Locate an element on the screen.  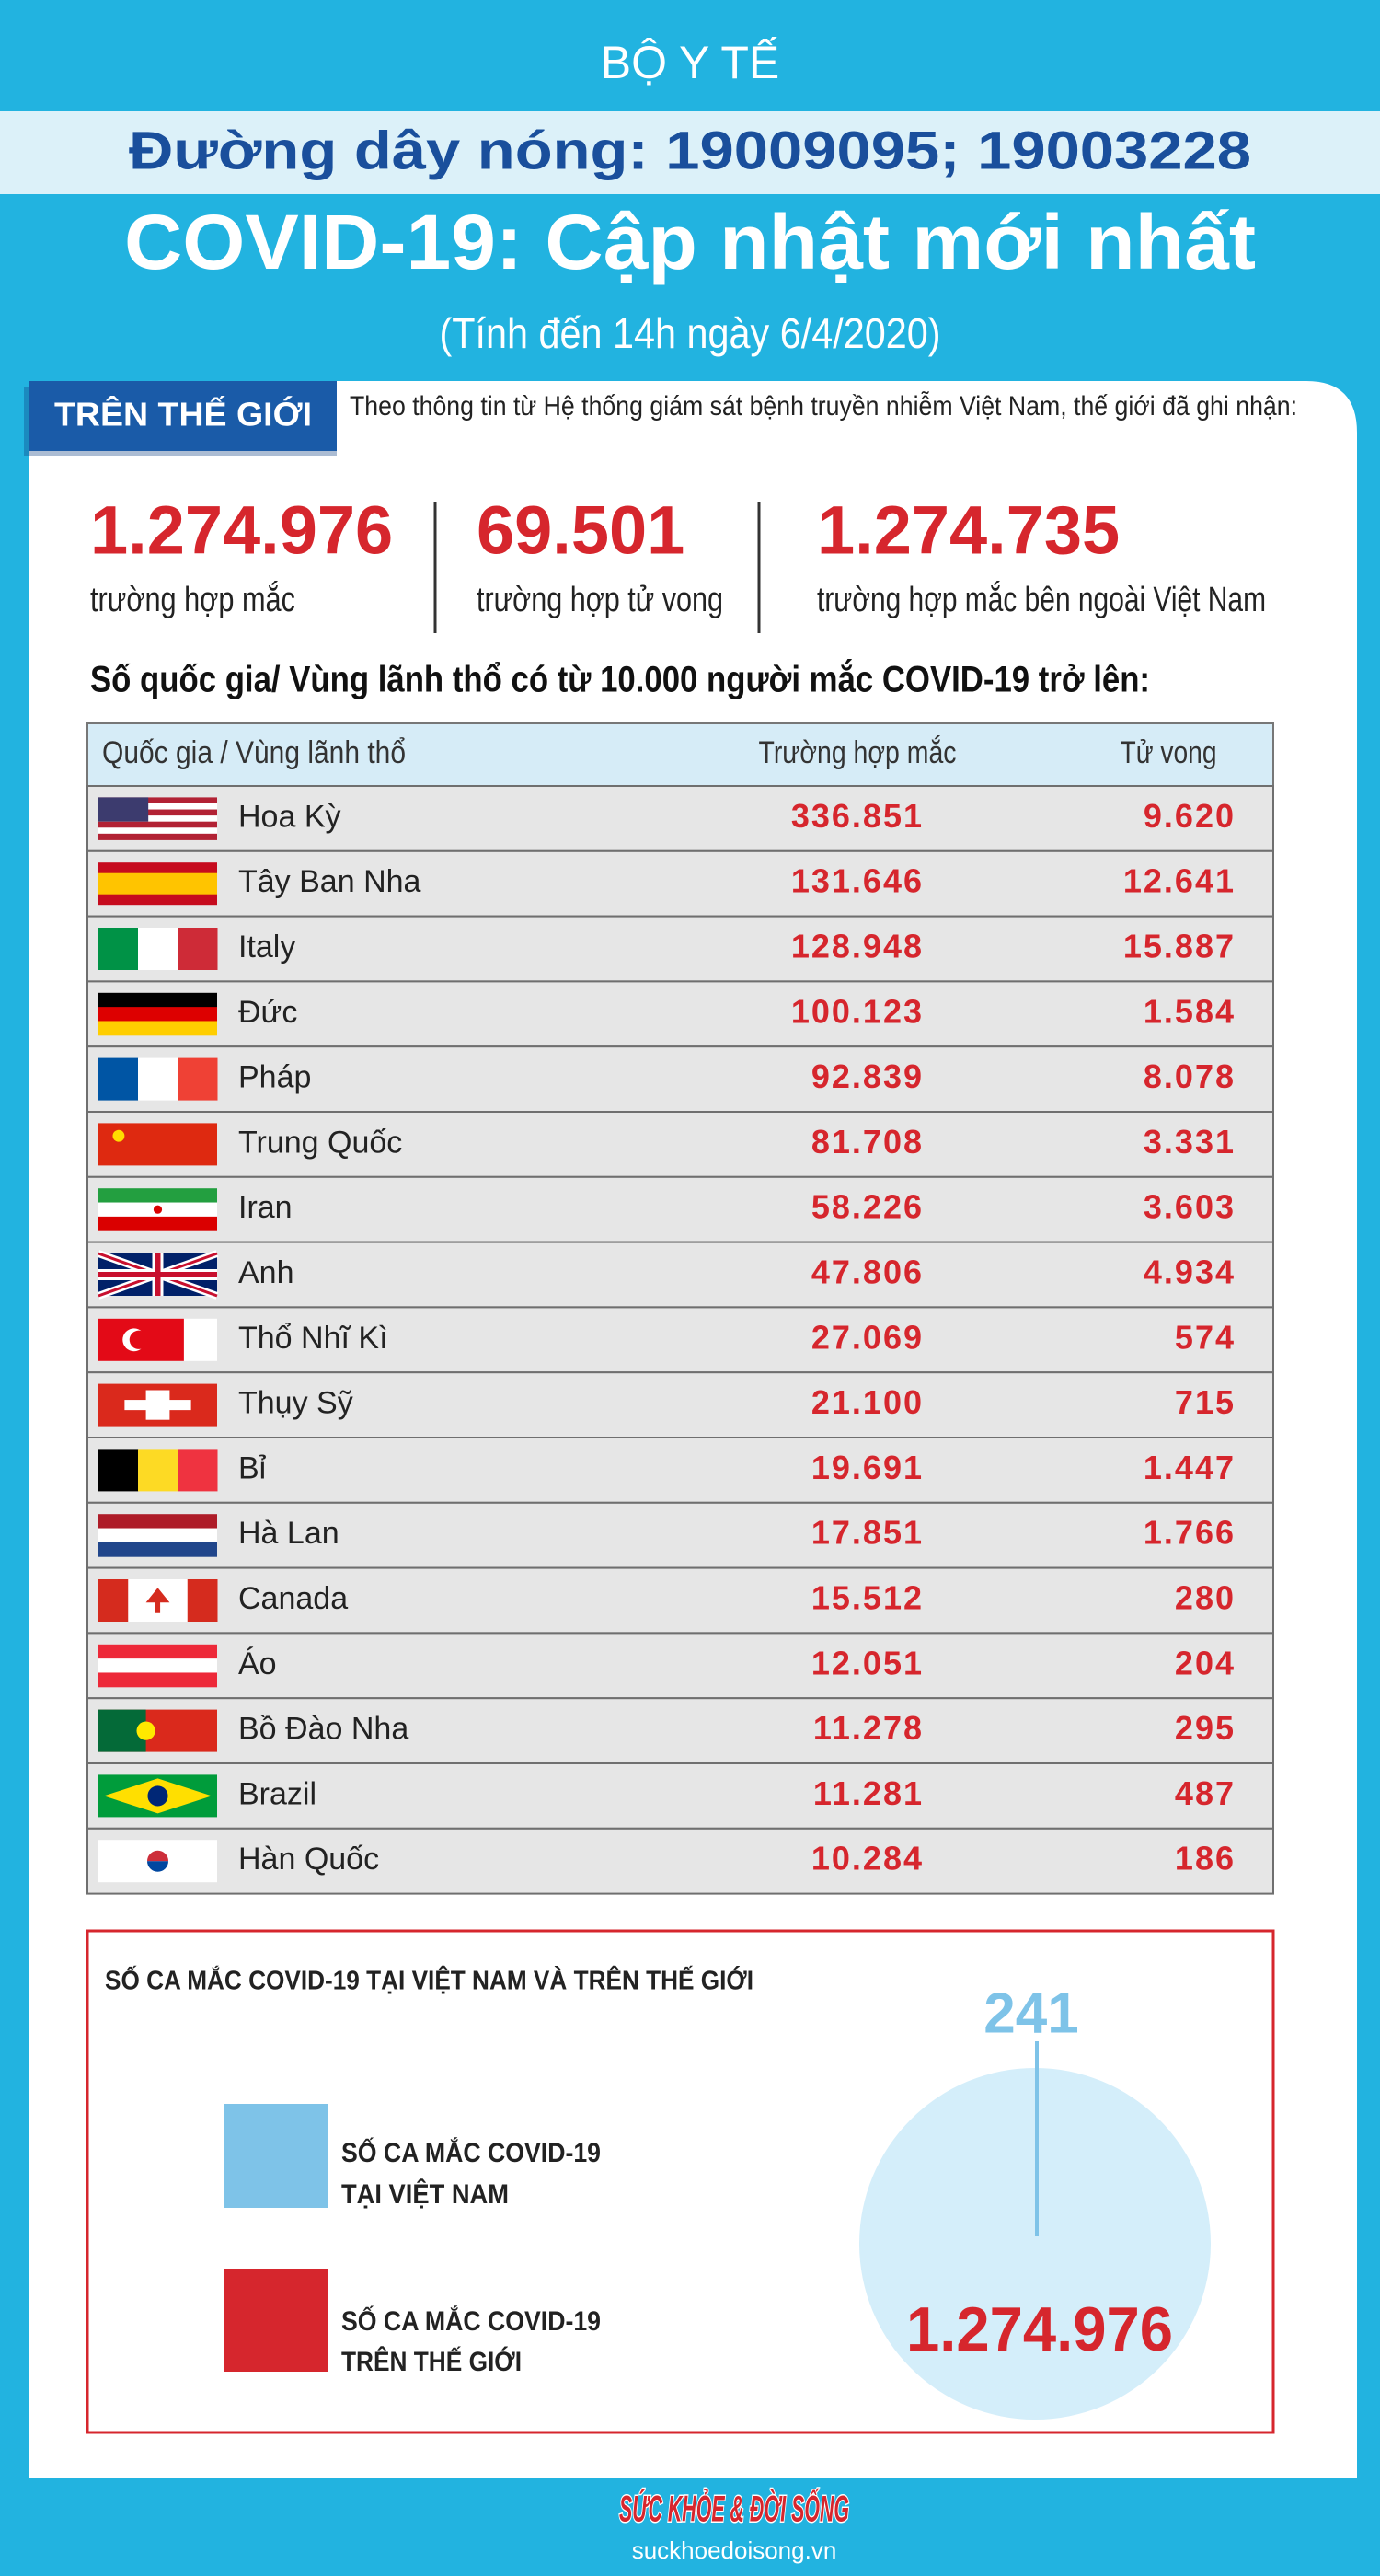
country-name: Đức is located at coordinates (267, 1012).